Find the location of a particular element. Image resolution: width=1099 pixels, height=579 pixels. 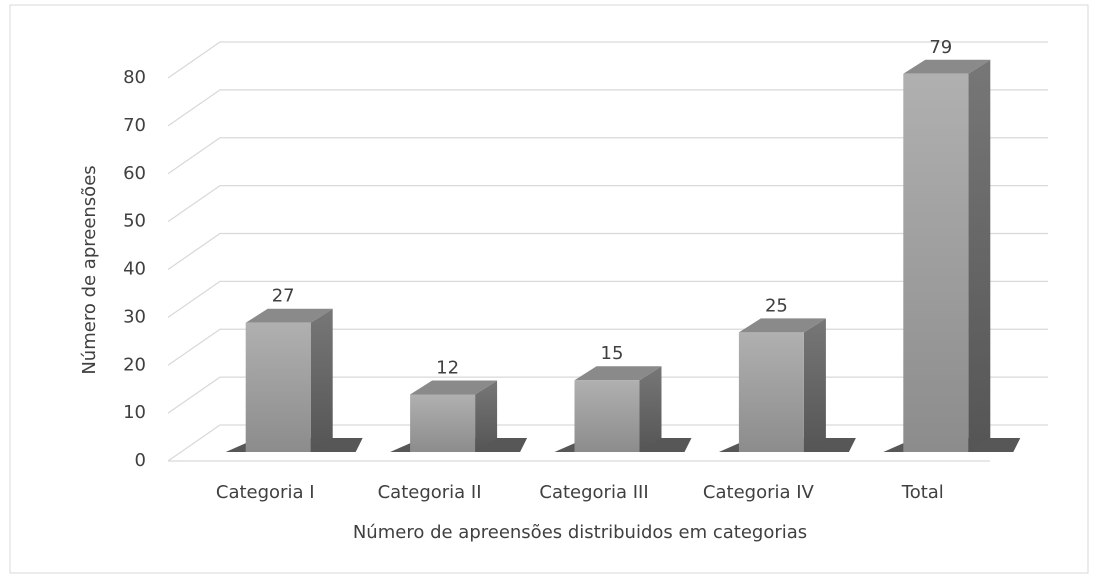

y-tick-label: 70 is located at coordinates (134, 125).